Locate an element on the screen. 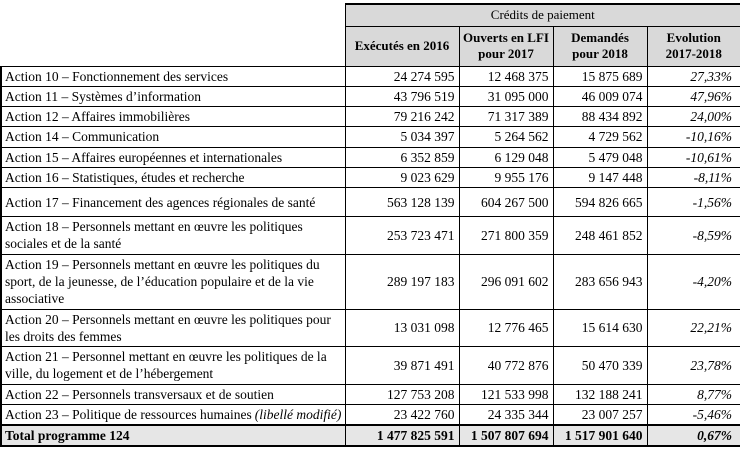  table-title-row: Crédits de paiement is located at coordinates (370, 14).